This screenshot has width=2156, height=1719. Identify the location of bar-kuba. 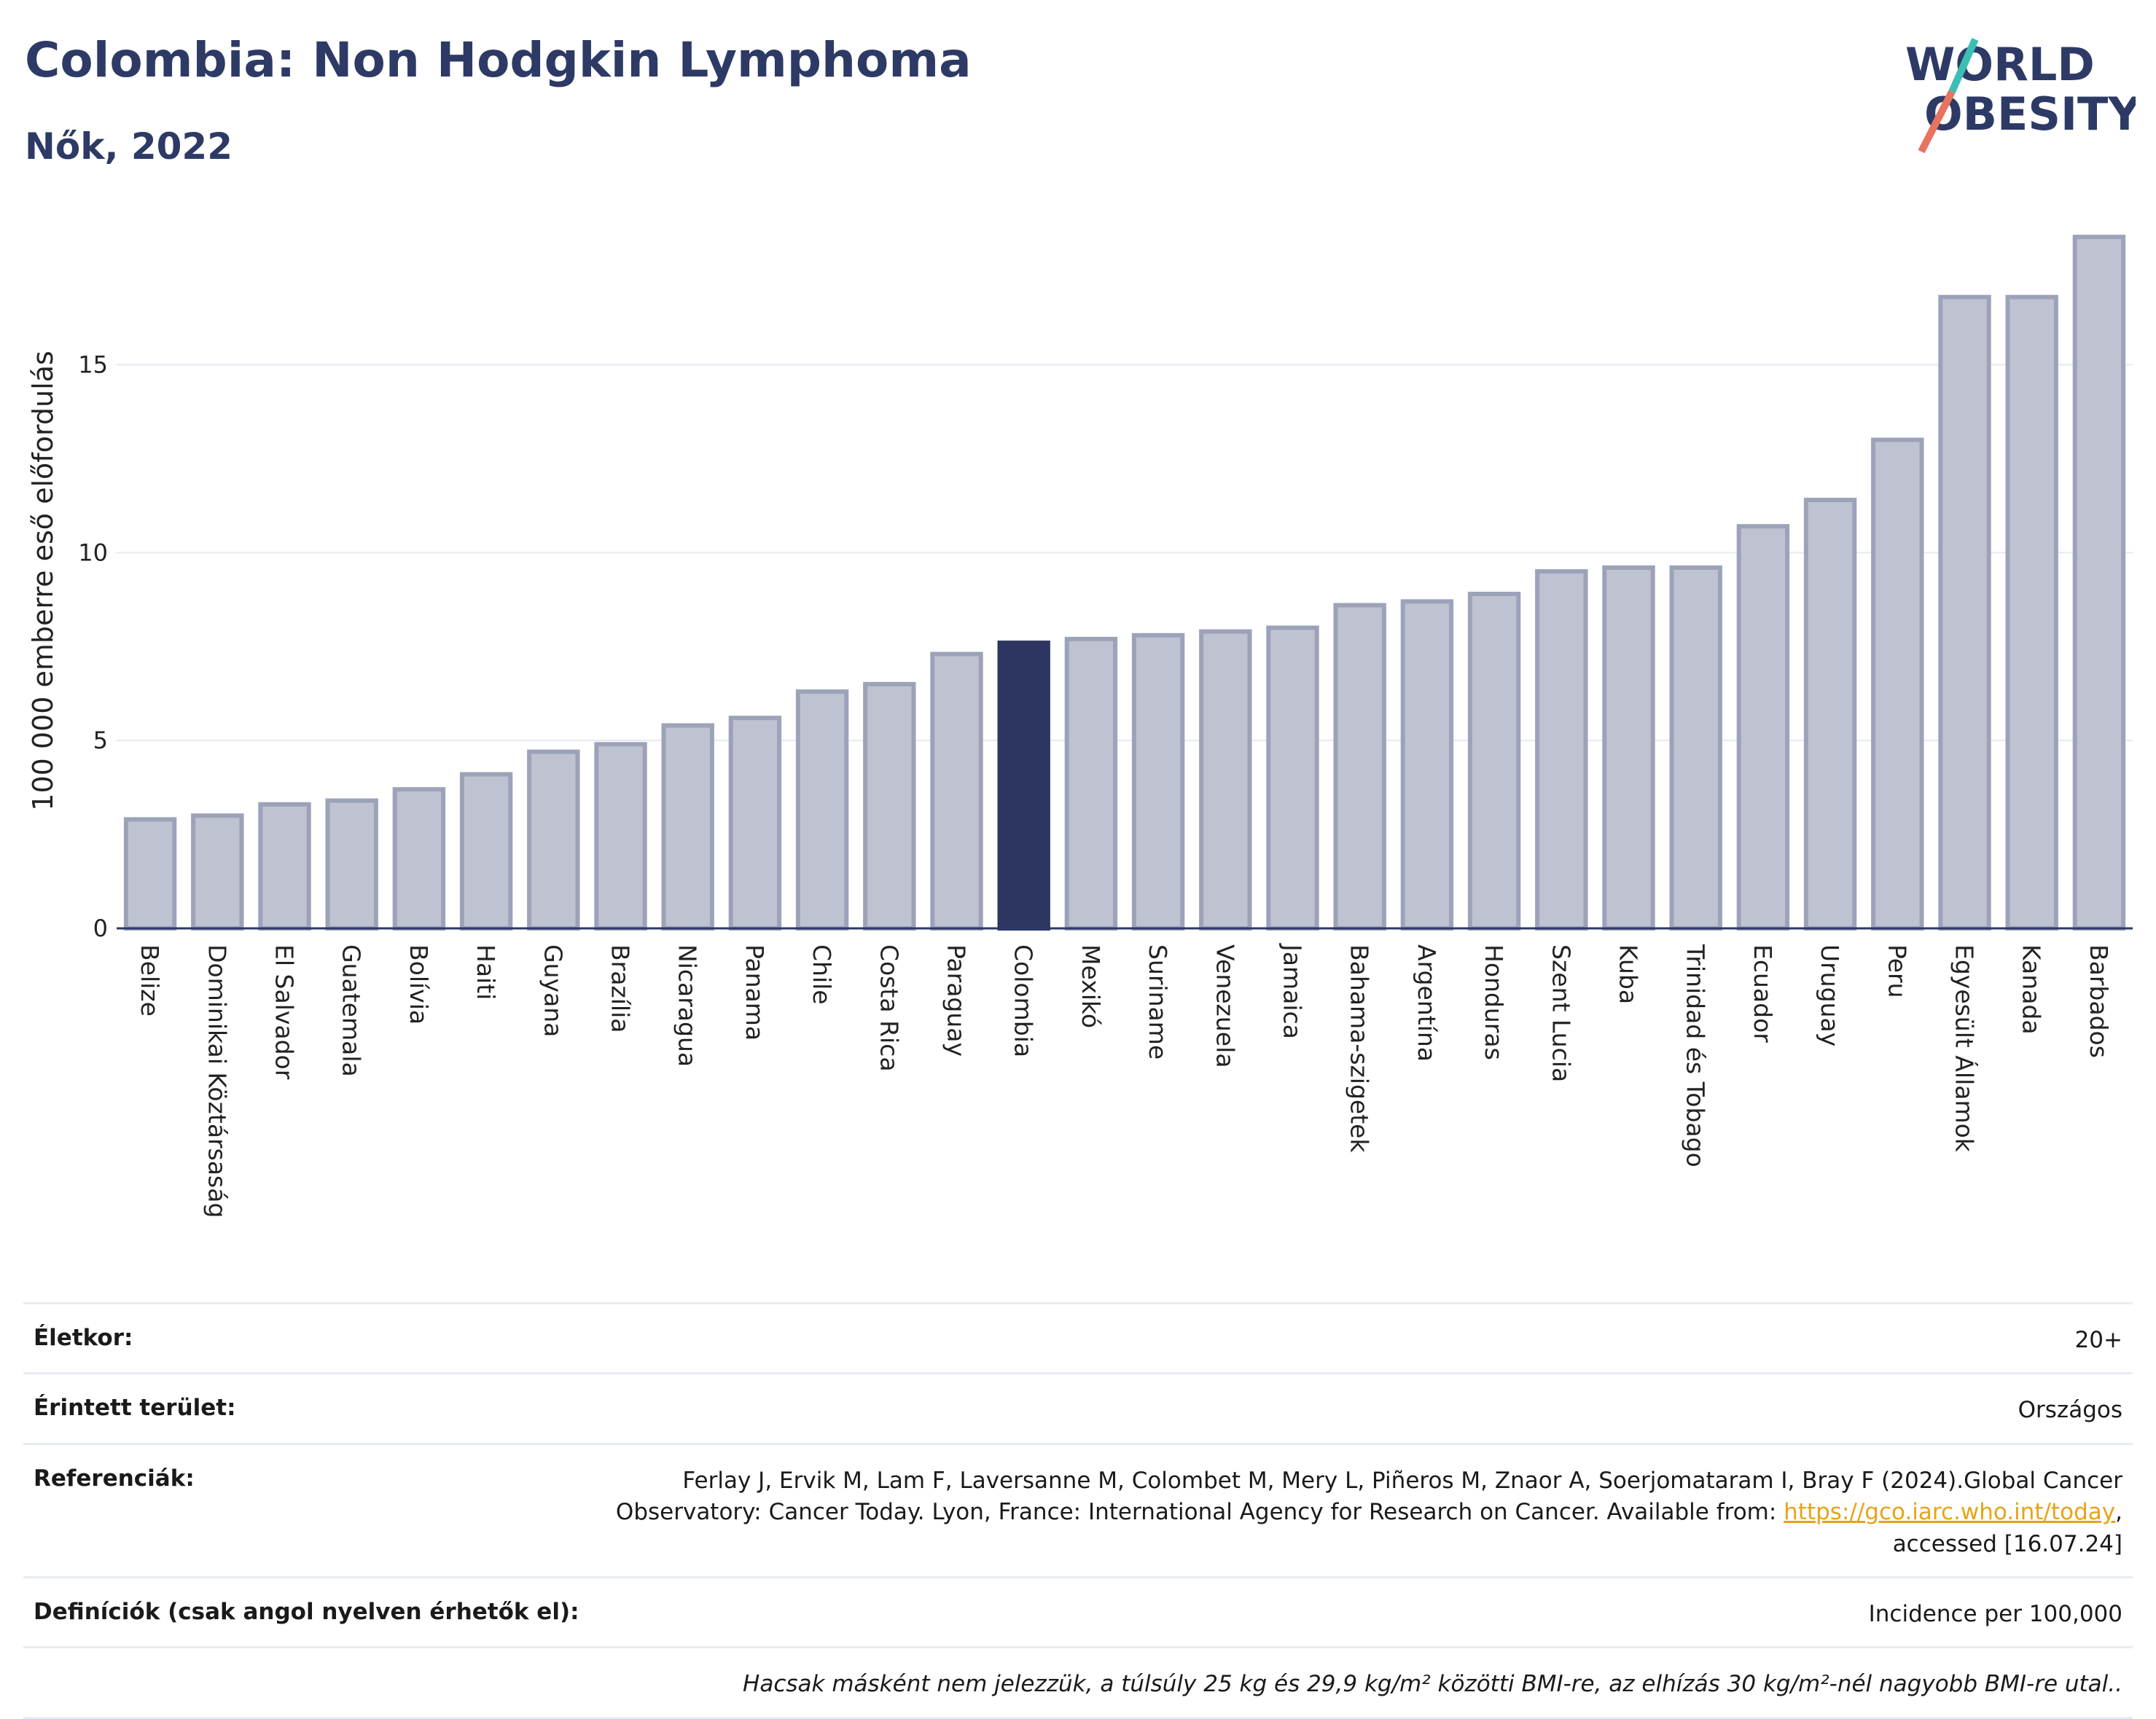
(1629, 748).